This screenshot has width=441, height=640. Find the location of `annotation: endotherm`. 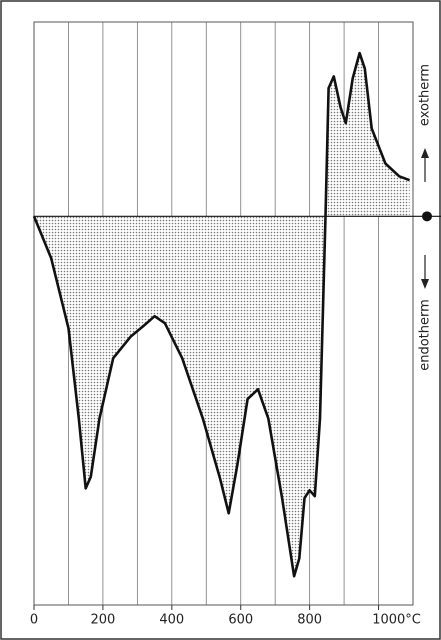

annotation: endotherm is located at coordinates (425, 335).